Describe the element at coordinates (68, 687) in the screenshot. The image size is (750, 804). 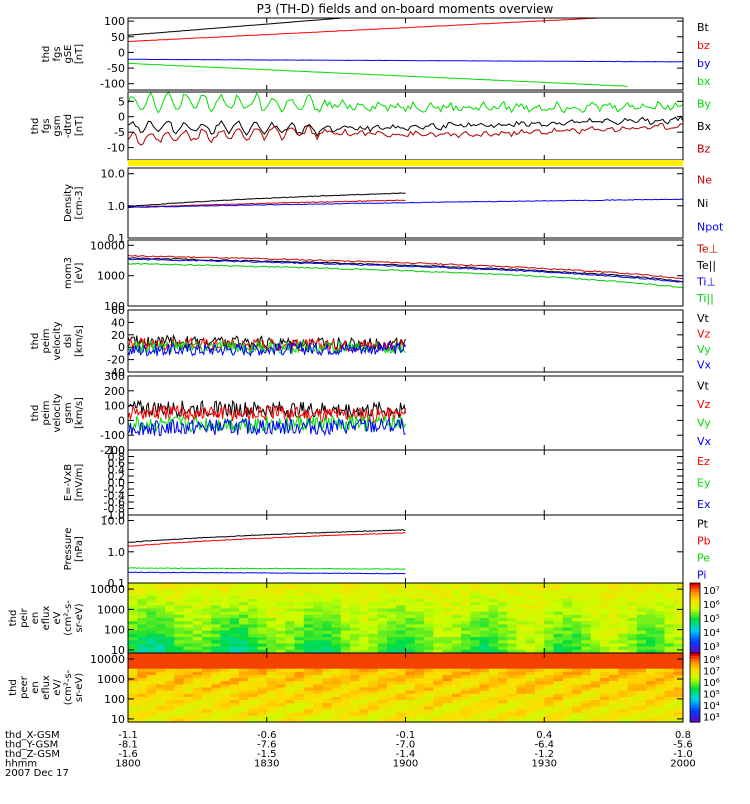
I see `y-axis-label: (cm²-s-` at that location.